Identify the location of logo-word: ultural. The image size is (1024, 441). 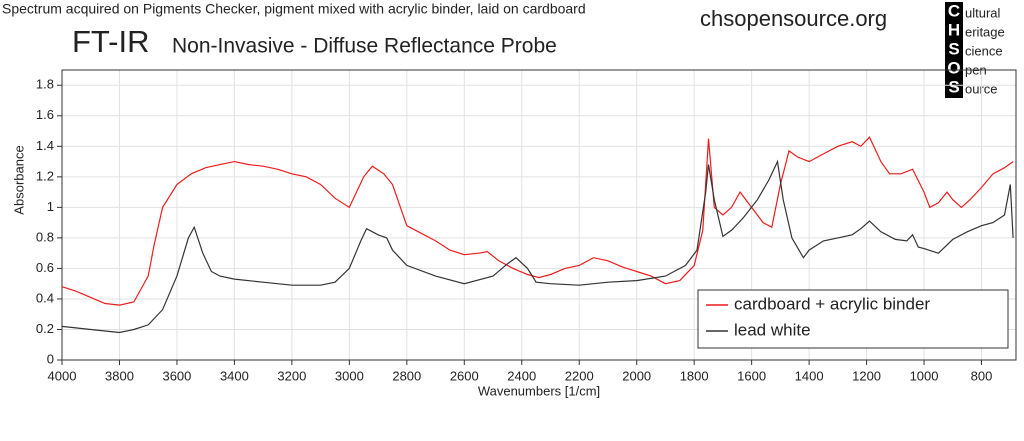
(983, 12).